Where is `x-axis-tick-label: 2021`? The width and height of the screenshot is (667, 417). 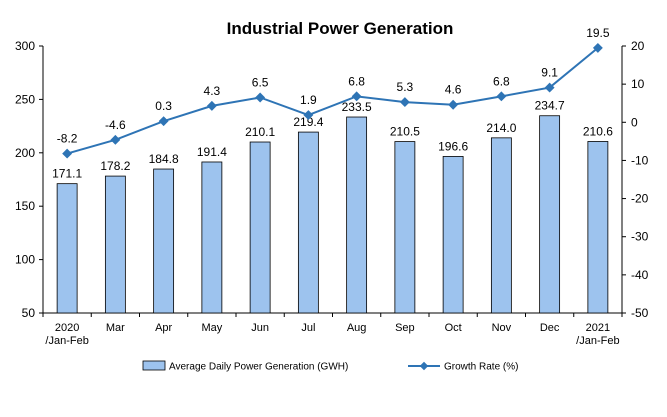
x-axis-tick-label: 2021 is located at coordinates (598, 328).